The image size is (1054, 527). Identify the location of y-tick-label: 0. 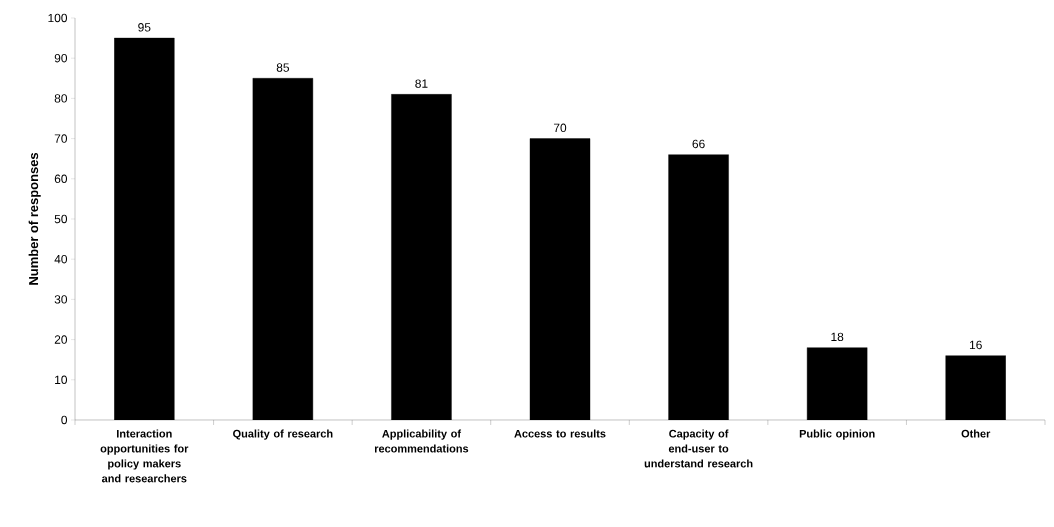
(64, 420).